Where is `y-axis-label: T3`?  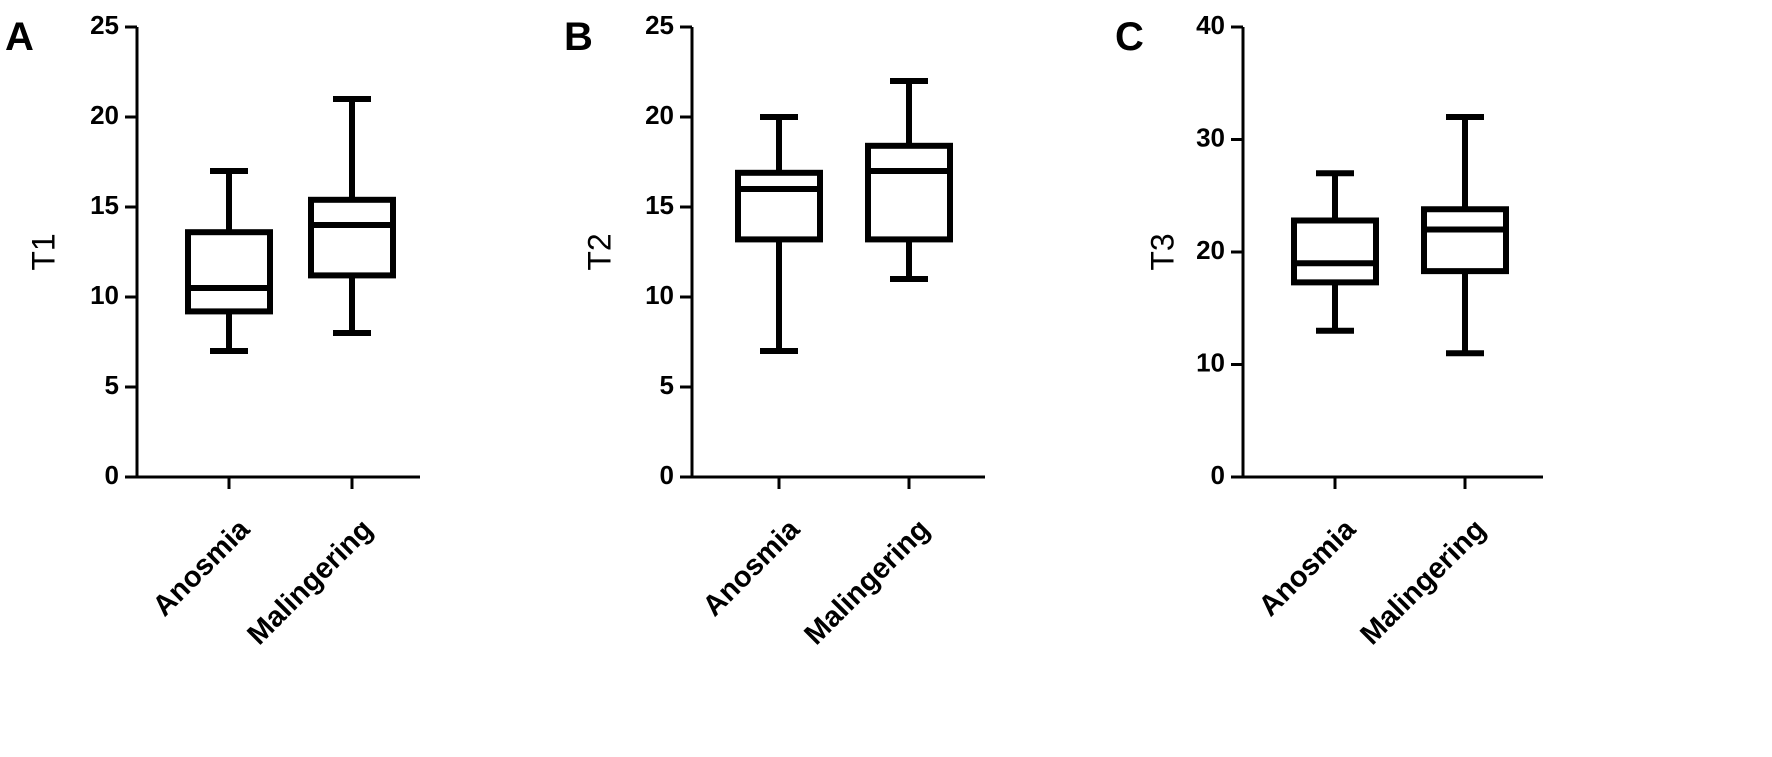
y-axis-label: T3 is located at coordinates (1162, 251).